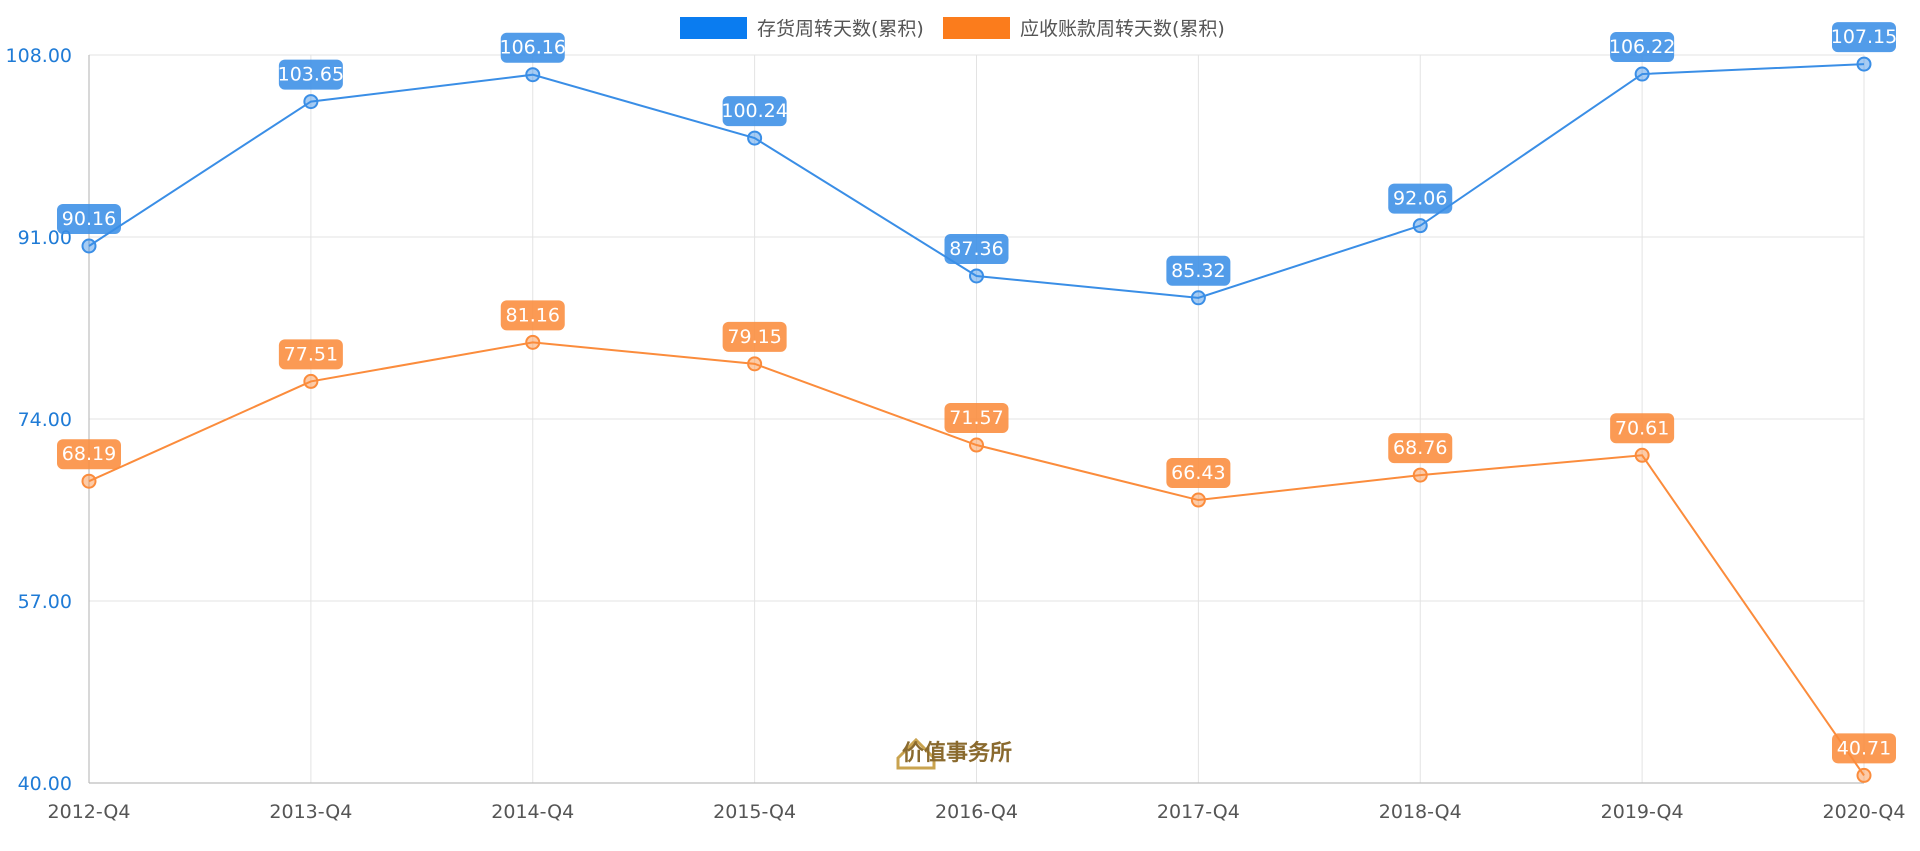  Describe the element at coordinates (89, 812) in the screenshot. I see `x-tick-label: 2012-Q4` at that location.